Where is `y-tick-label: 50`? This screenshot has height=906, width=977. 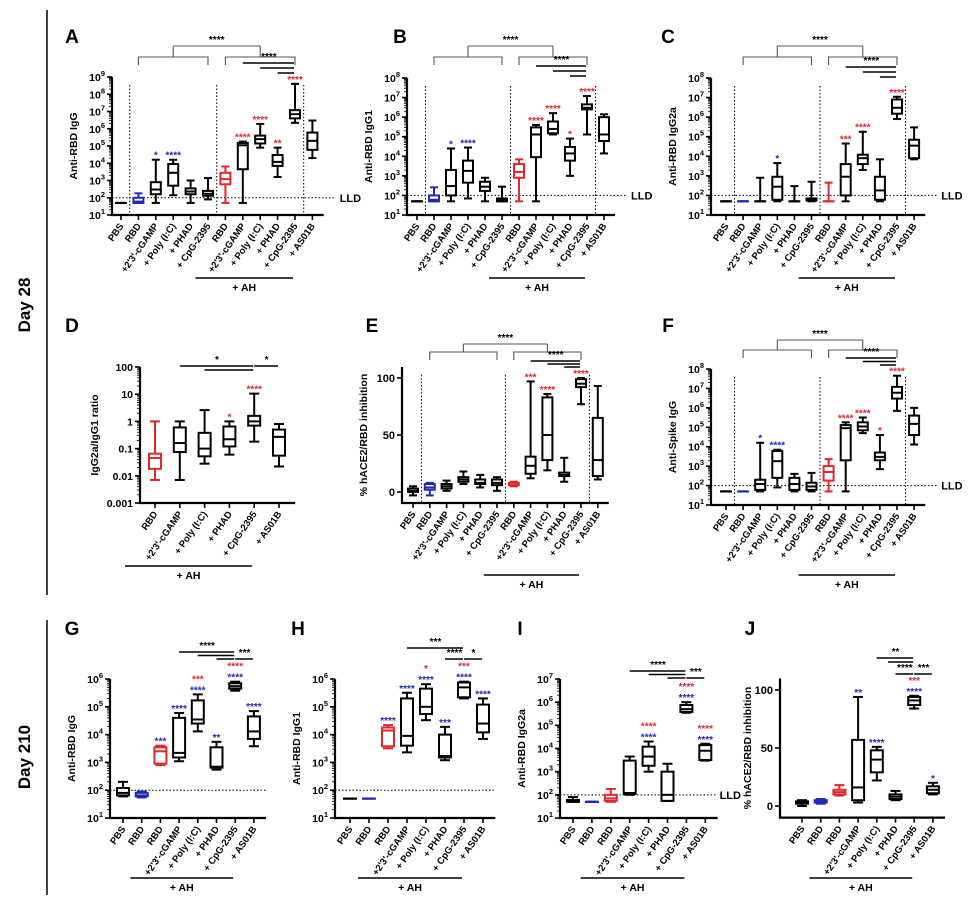 y-tick-label: 50 is located at coordinates (389, 436).